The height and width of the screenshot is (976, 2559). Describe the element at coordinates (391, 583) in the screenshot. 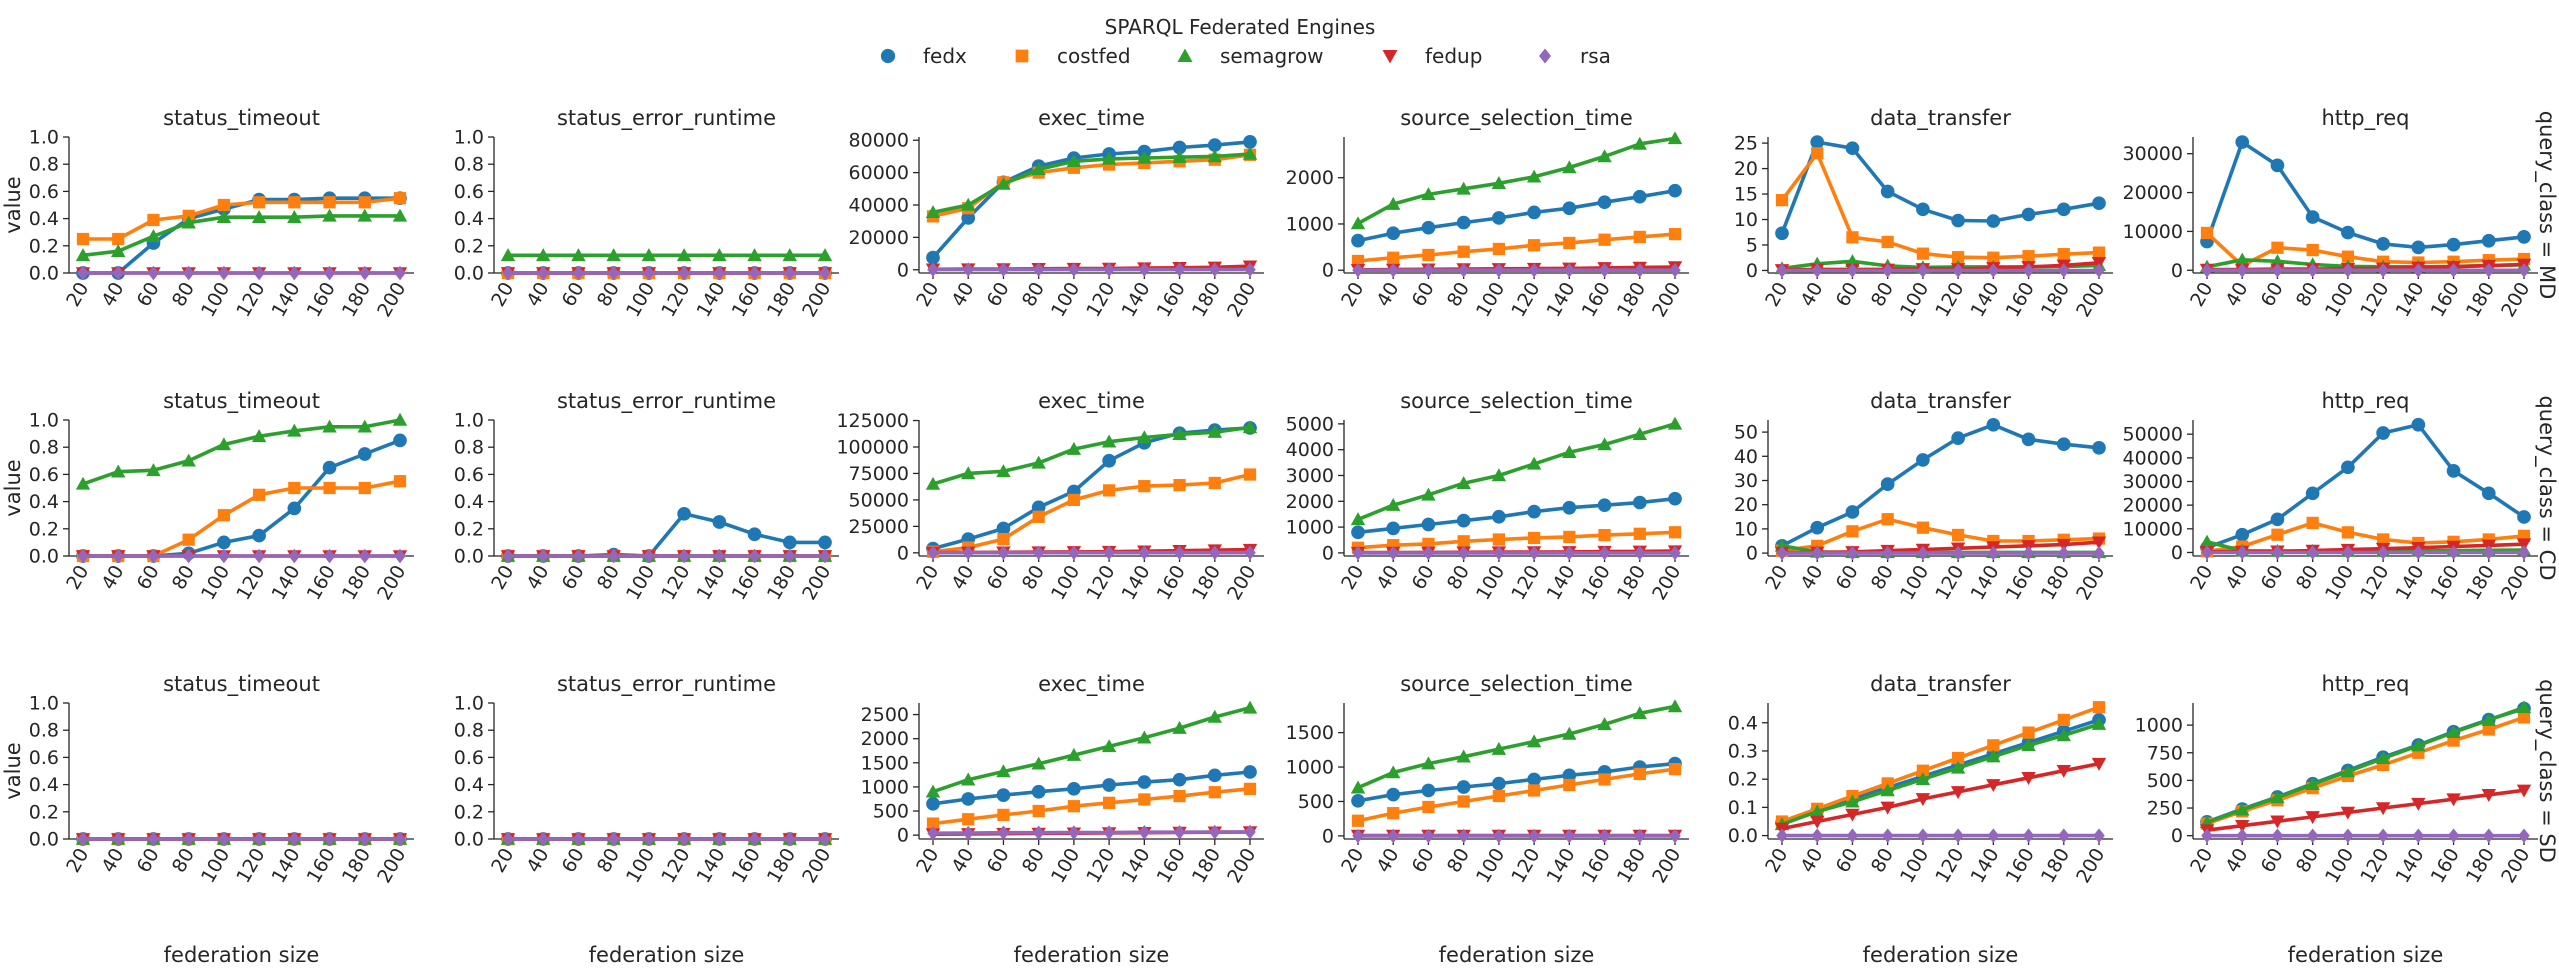

I see `x-tick-label: 200` at that location.